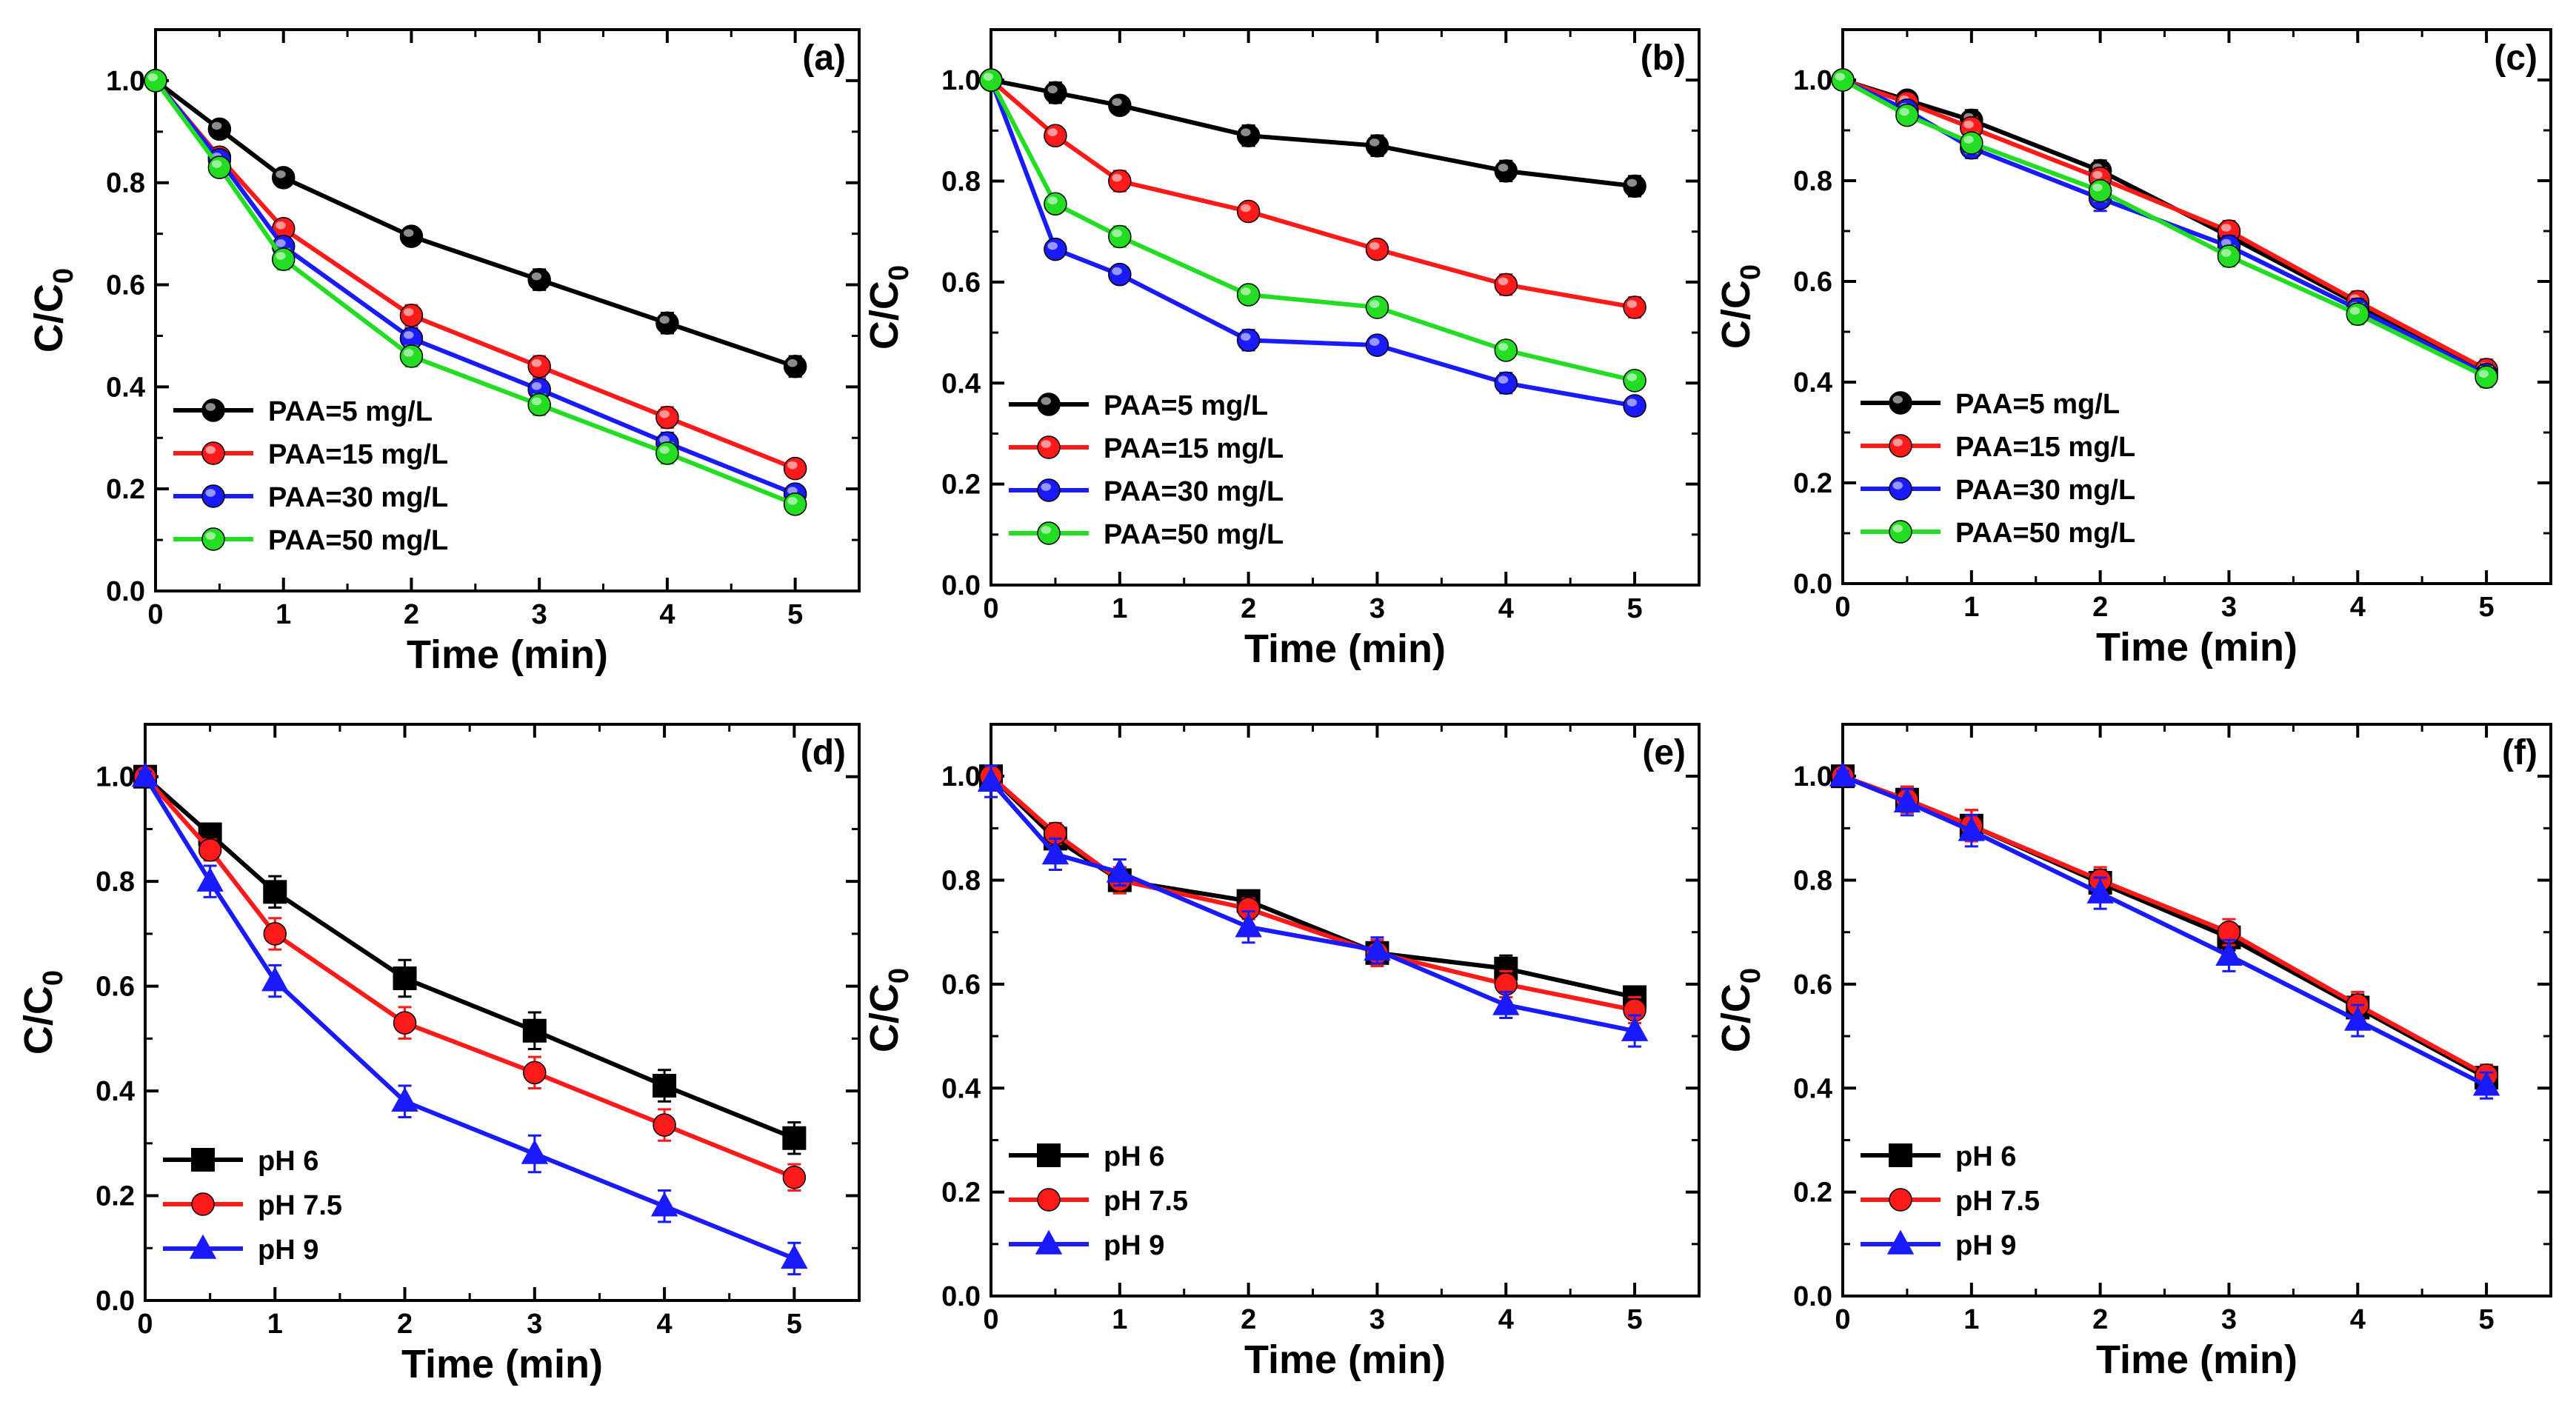 The image size is (2576, 1416). I want to click on y-tick-label: 1.0, so click(125, 81).